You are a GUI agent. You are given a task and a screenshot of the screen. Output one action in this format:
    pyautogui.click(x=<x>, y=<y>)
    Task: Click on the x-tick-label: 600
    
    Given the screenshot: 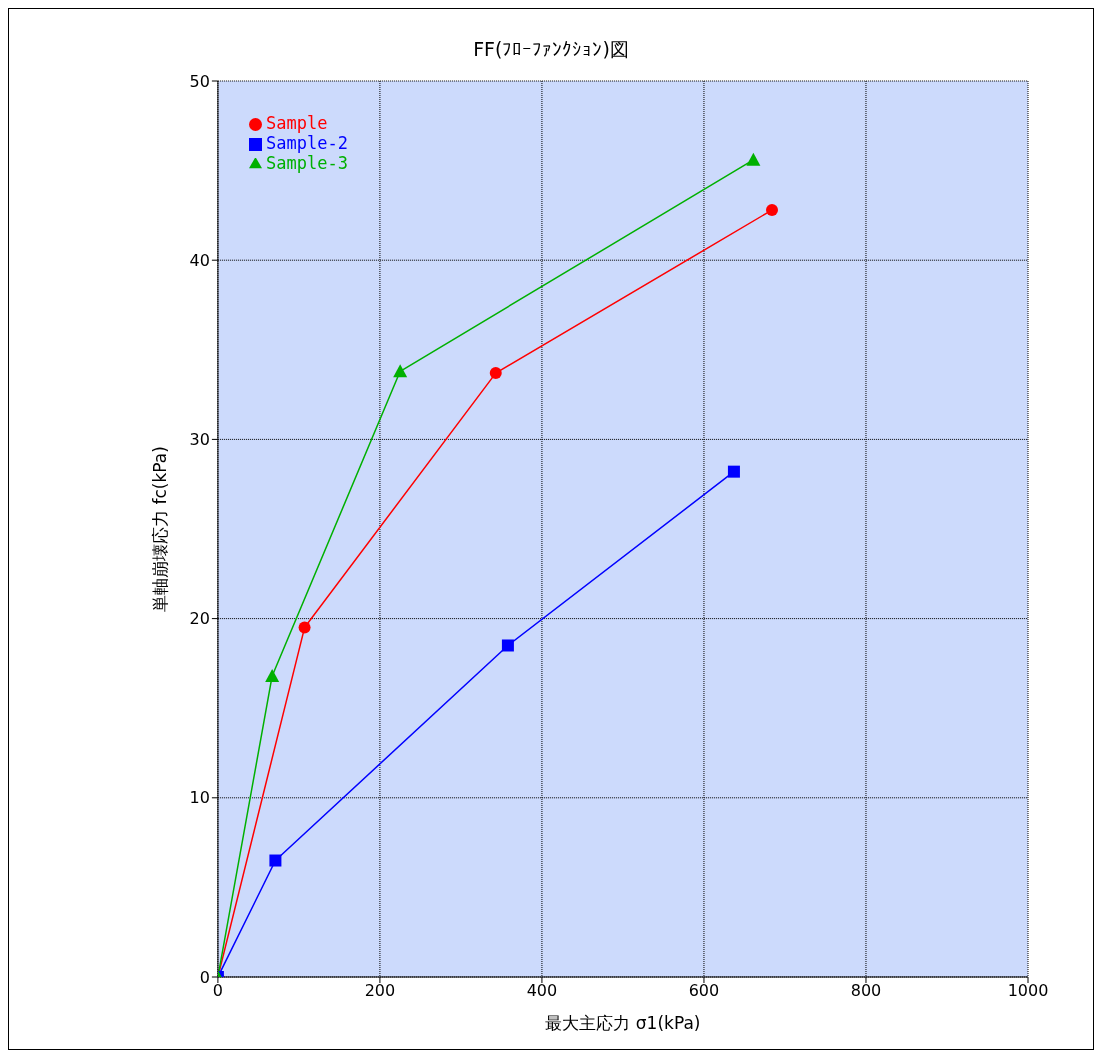 What is the action you would take?
    pyautogui.click(x=704, y=991)
    